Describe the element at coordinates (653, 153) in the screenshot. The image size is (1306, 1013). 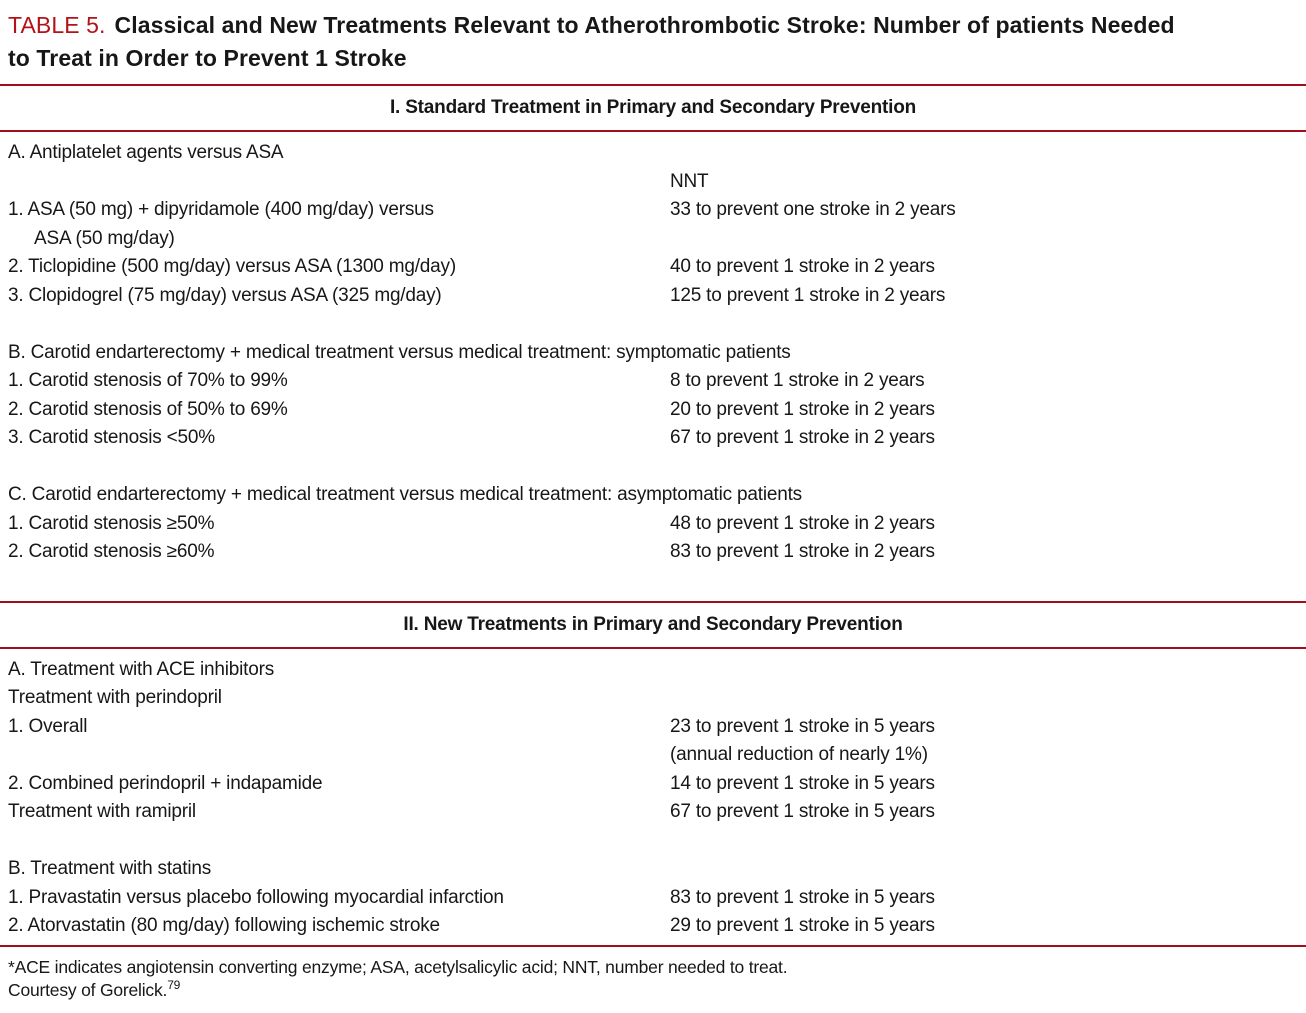
I see `group-heading-row: A. Antiplatelet agents versus ASA` at that location.